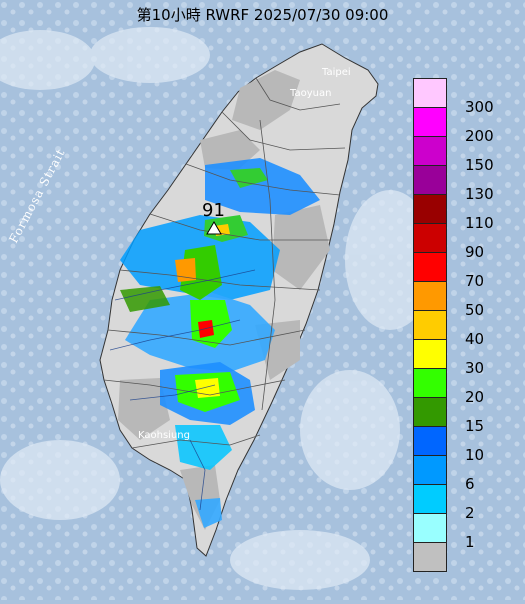 The height and width of the screenshot is (604, 525). I want to click on legend-label: 150, so click(479, 165).